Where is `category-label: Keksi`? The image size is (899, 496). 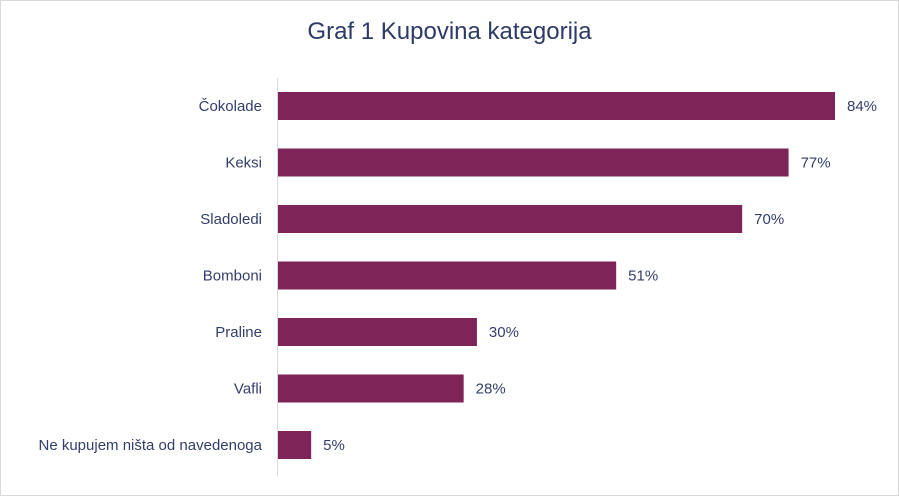
category-label: Keksi is located at coordinates (243, 163).